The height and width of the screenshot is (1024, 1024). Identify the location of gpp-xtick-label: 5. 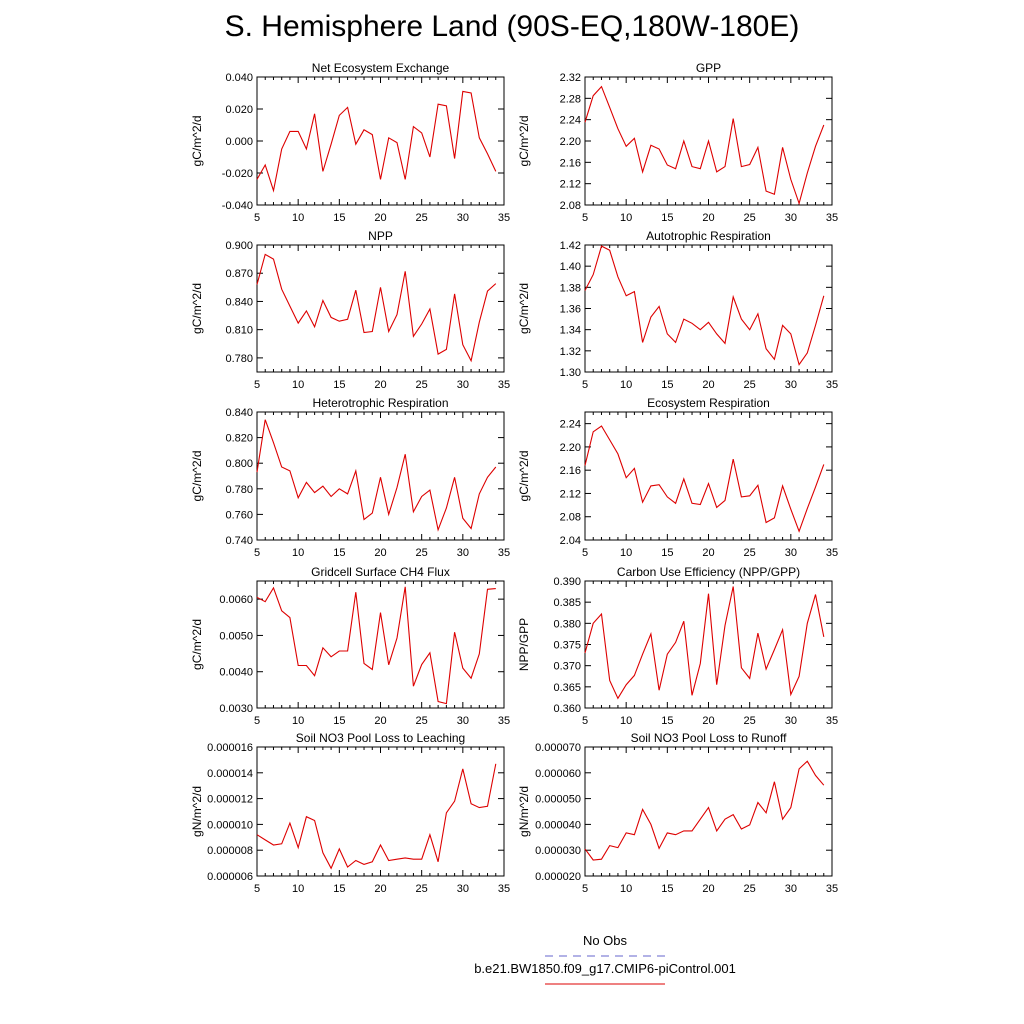
(585, 218).